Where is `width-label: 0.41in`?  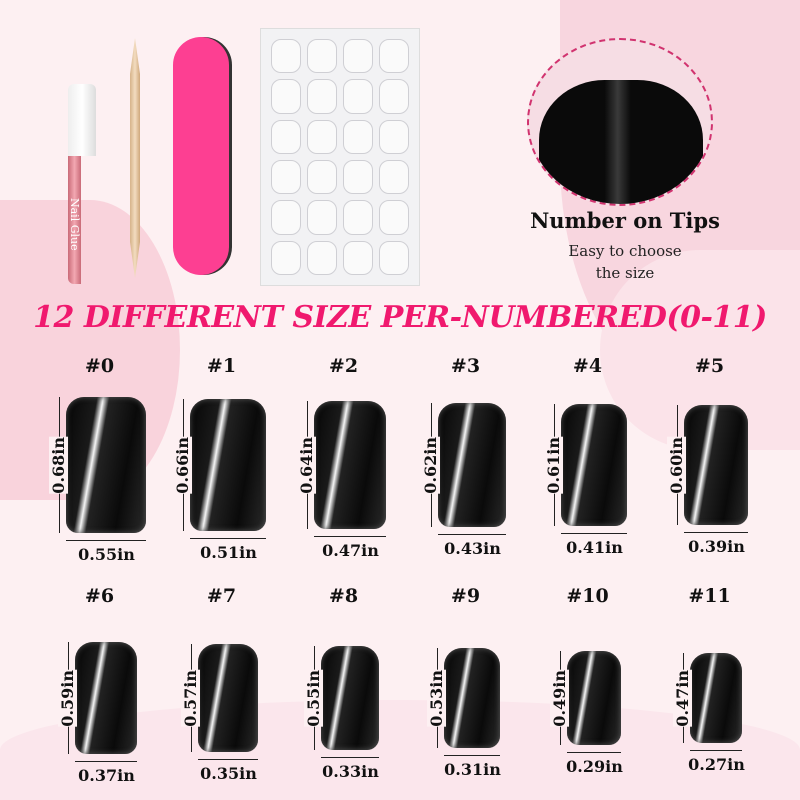 width-label: 0.41in is located at coordinates (594, 547).